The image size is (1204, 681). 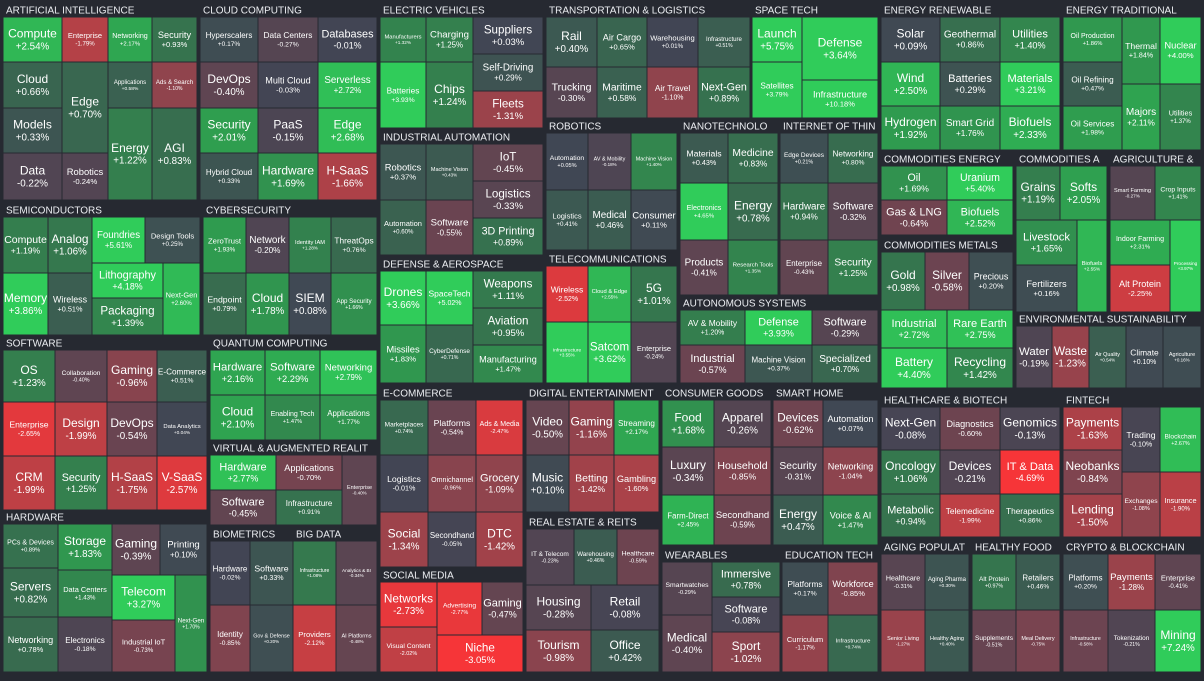 I want to click on tile-label: Ads & Media, so click(x=500, y=424).